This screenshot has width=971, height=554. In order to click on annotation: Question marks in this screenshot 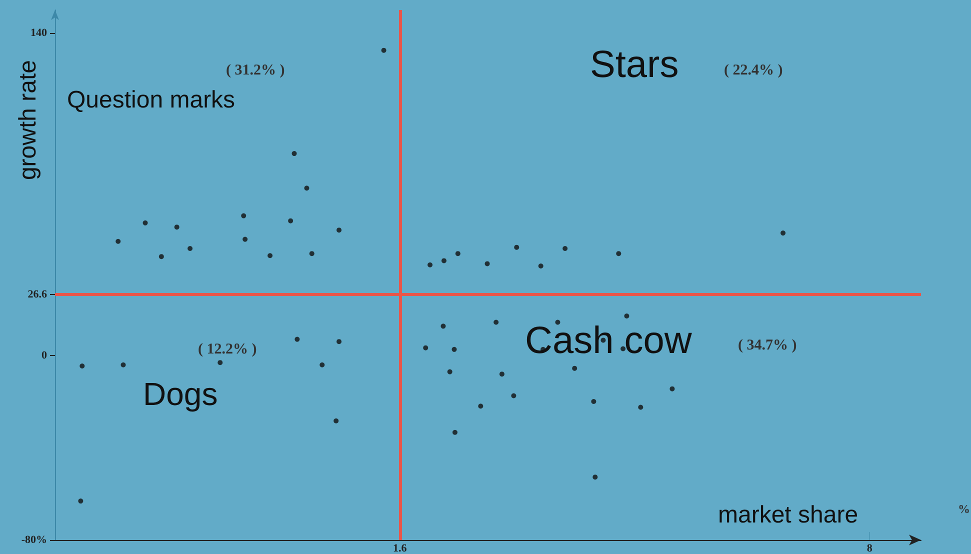, I will do `click(151, 100)`.